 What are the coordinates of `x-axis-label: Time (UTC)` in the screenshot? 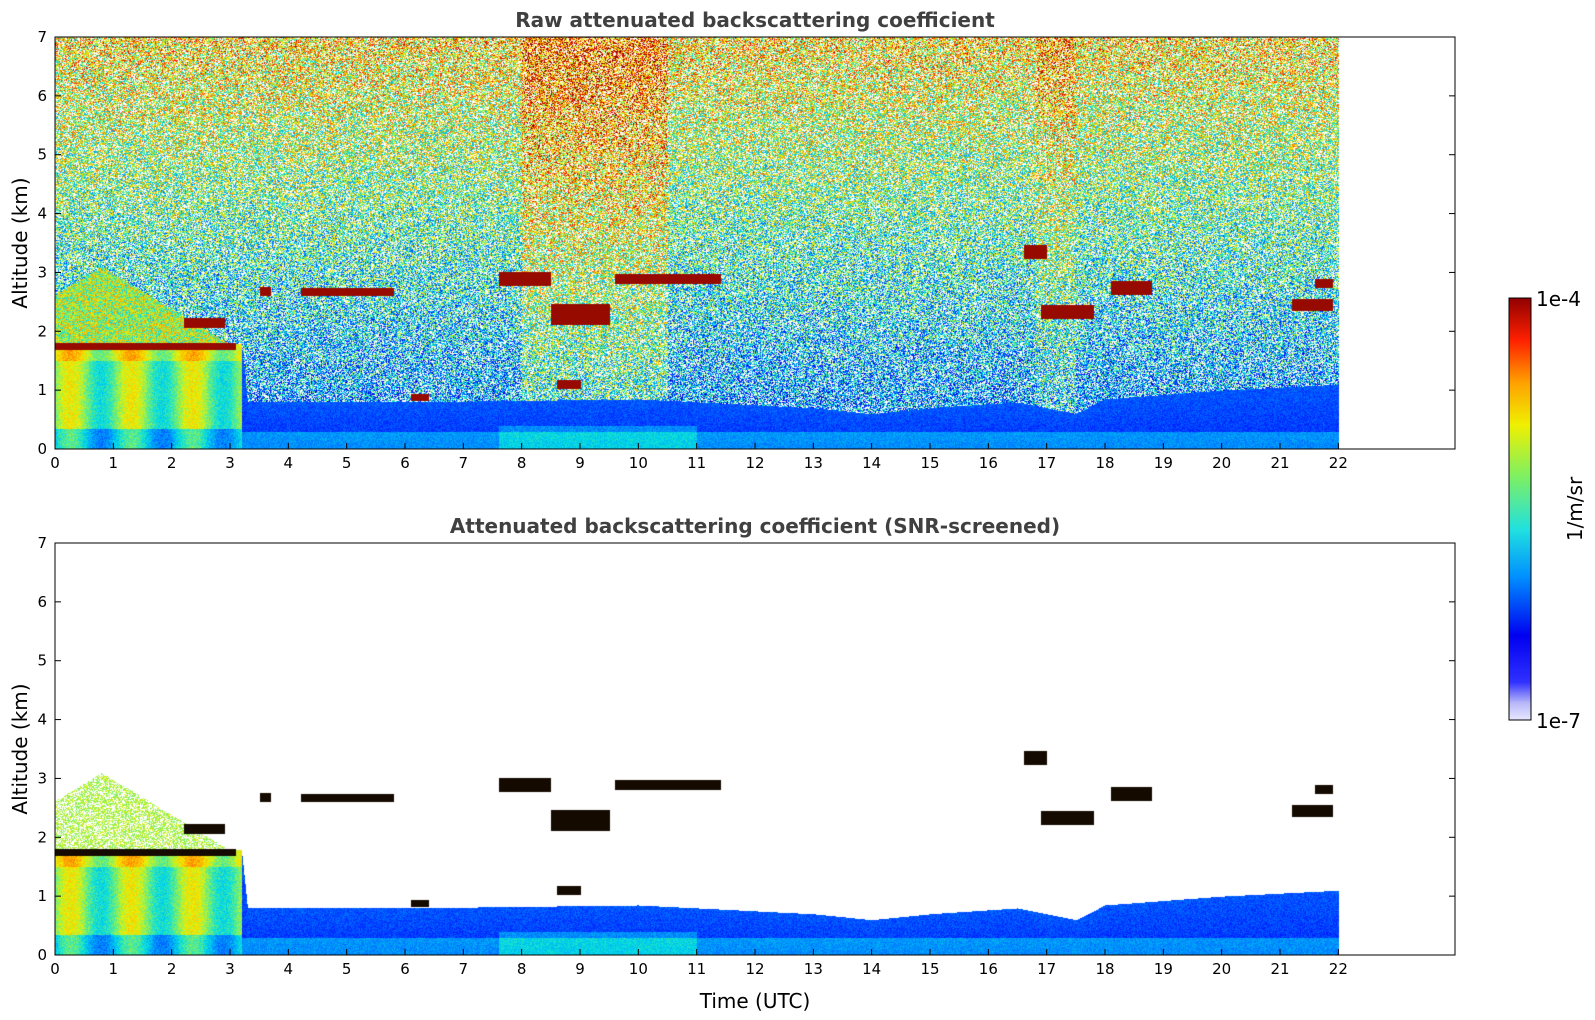 It's located at (755, 1001).